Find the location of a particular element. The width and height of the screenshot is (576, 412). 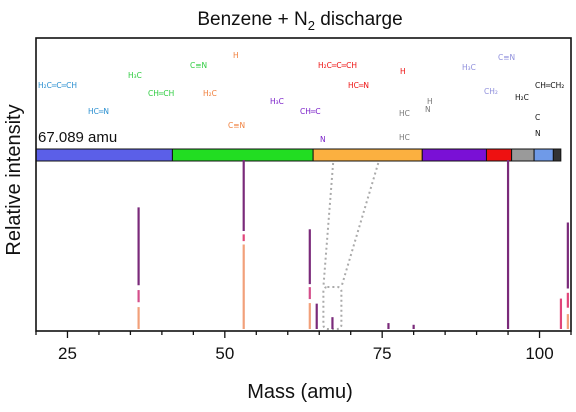

chart-title-main: Benzene + N is located at coordinates (252, 19).